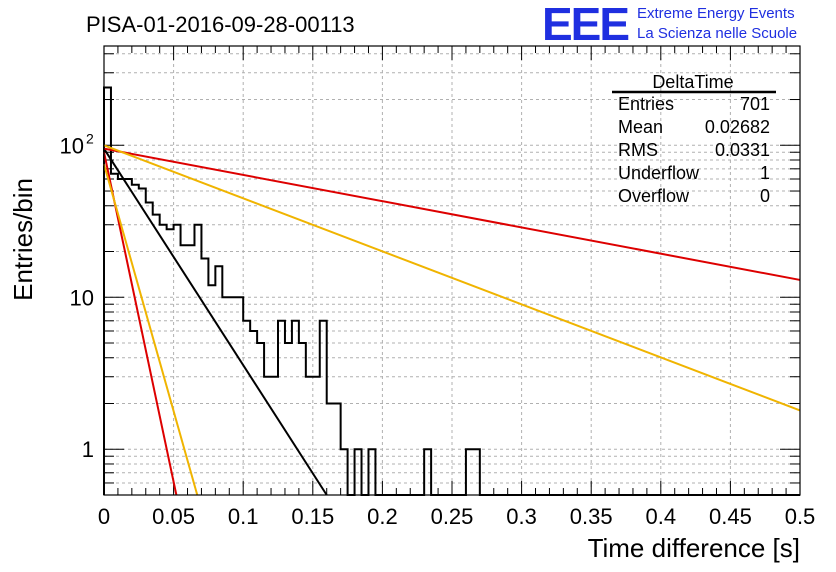 This screenshot has height=572, width=836. What do you see at coordinates (692, 82) in the screenshot?
I see `stats-title: DeltaTime` at bounding box center [692, 82].